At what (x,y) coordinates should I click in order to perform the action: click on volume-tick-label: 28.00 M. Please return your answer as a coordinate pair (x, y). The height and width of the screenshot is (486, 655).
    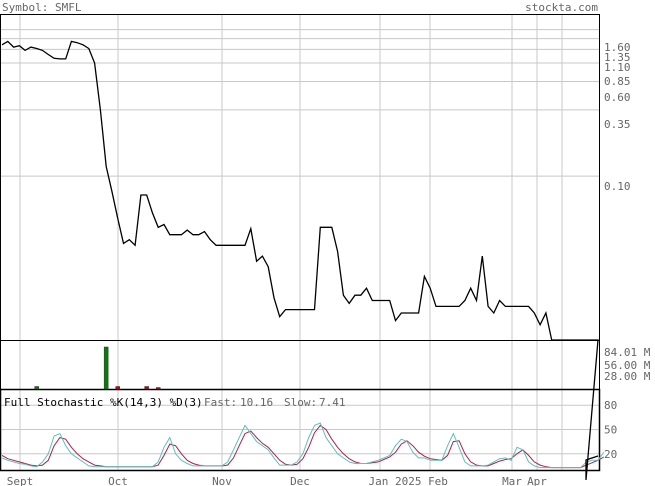
    Looking at the image, I should click on (627, 376).